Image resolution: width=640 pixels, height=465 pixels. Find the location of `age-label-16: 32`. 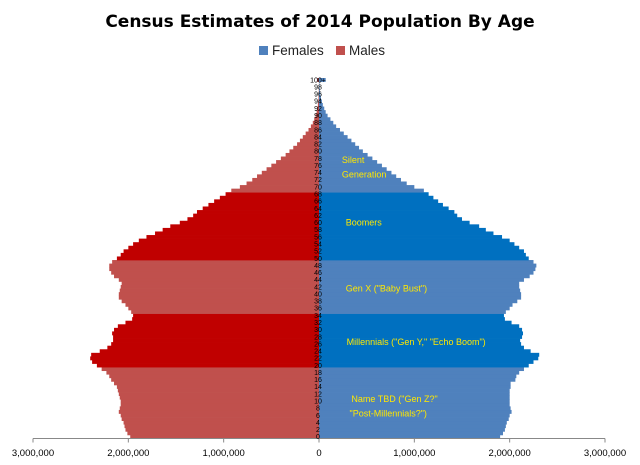

age-label-16: 32 is located at coordinates (318, 323).